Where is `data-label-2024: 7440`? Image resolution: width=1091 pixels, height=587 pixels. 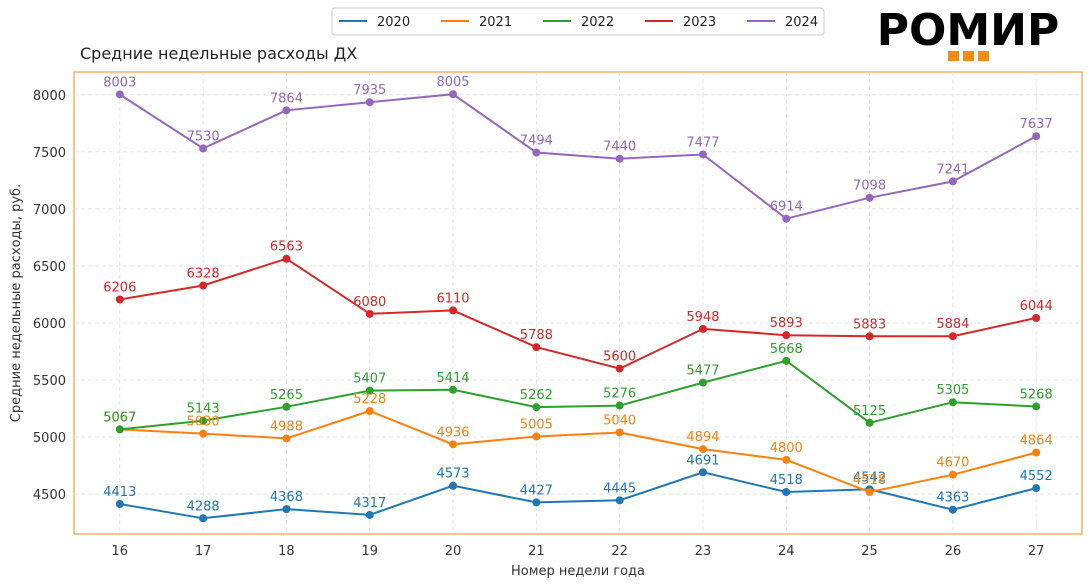
data-label-2024: 7440 is located at coordinates (619, 147).